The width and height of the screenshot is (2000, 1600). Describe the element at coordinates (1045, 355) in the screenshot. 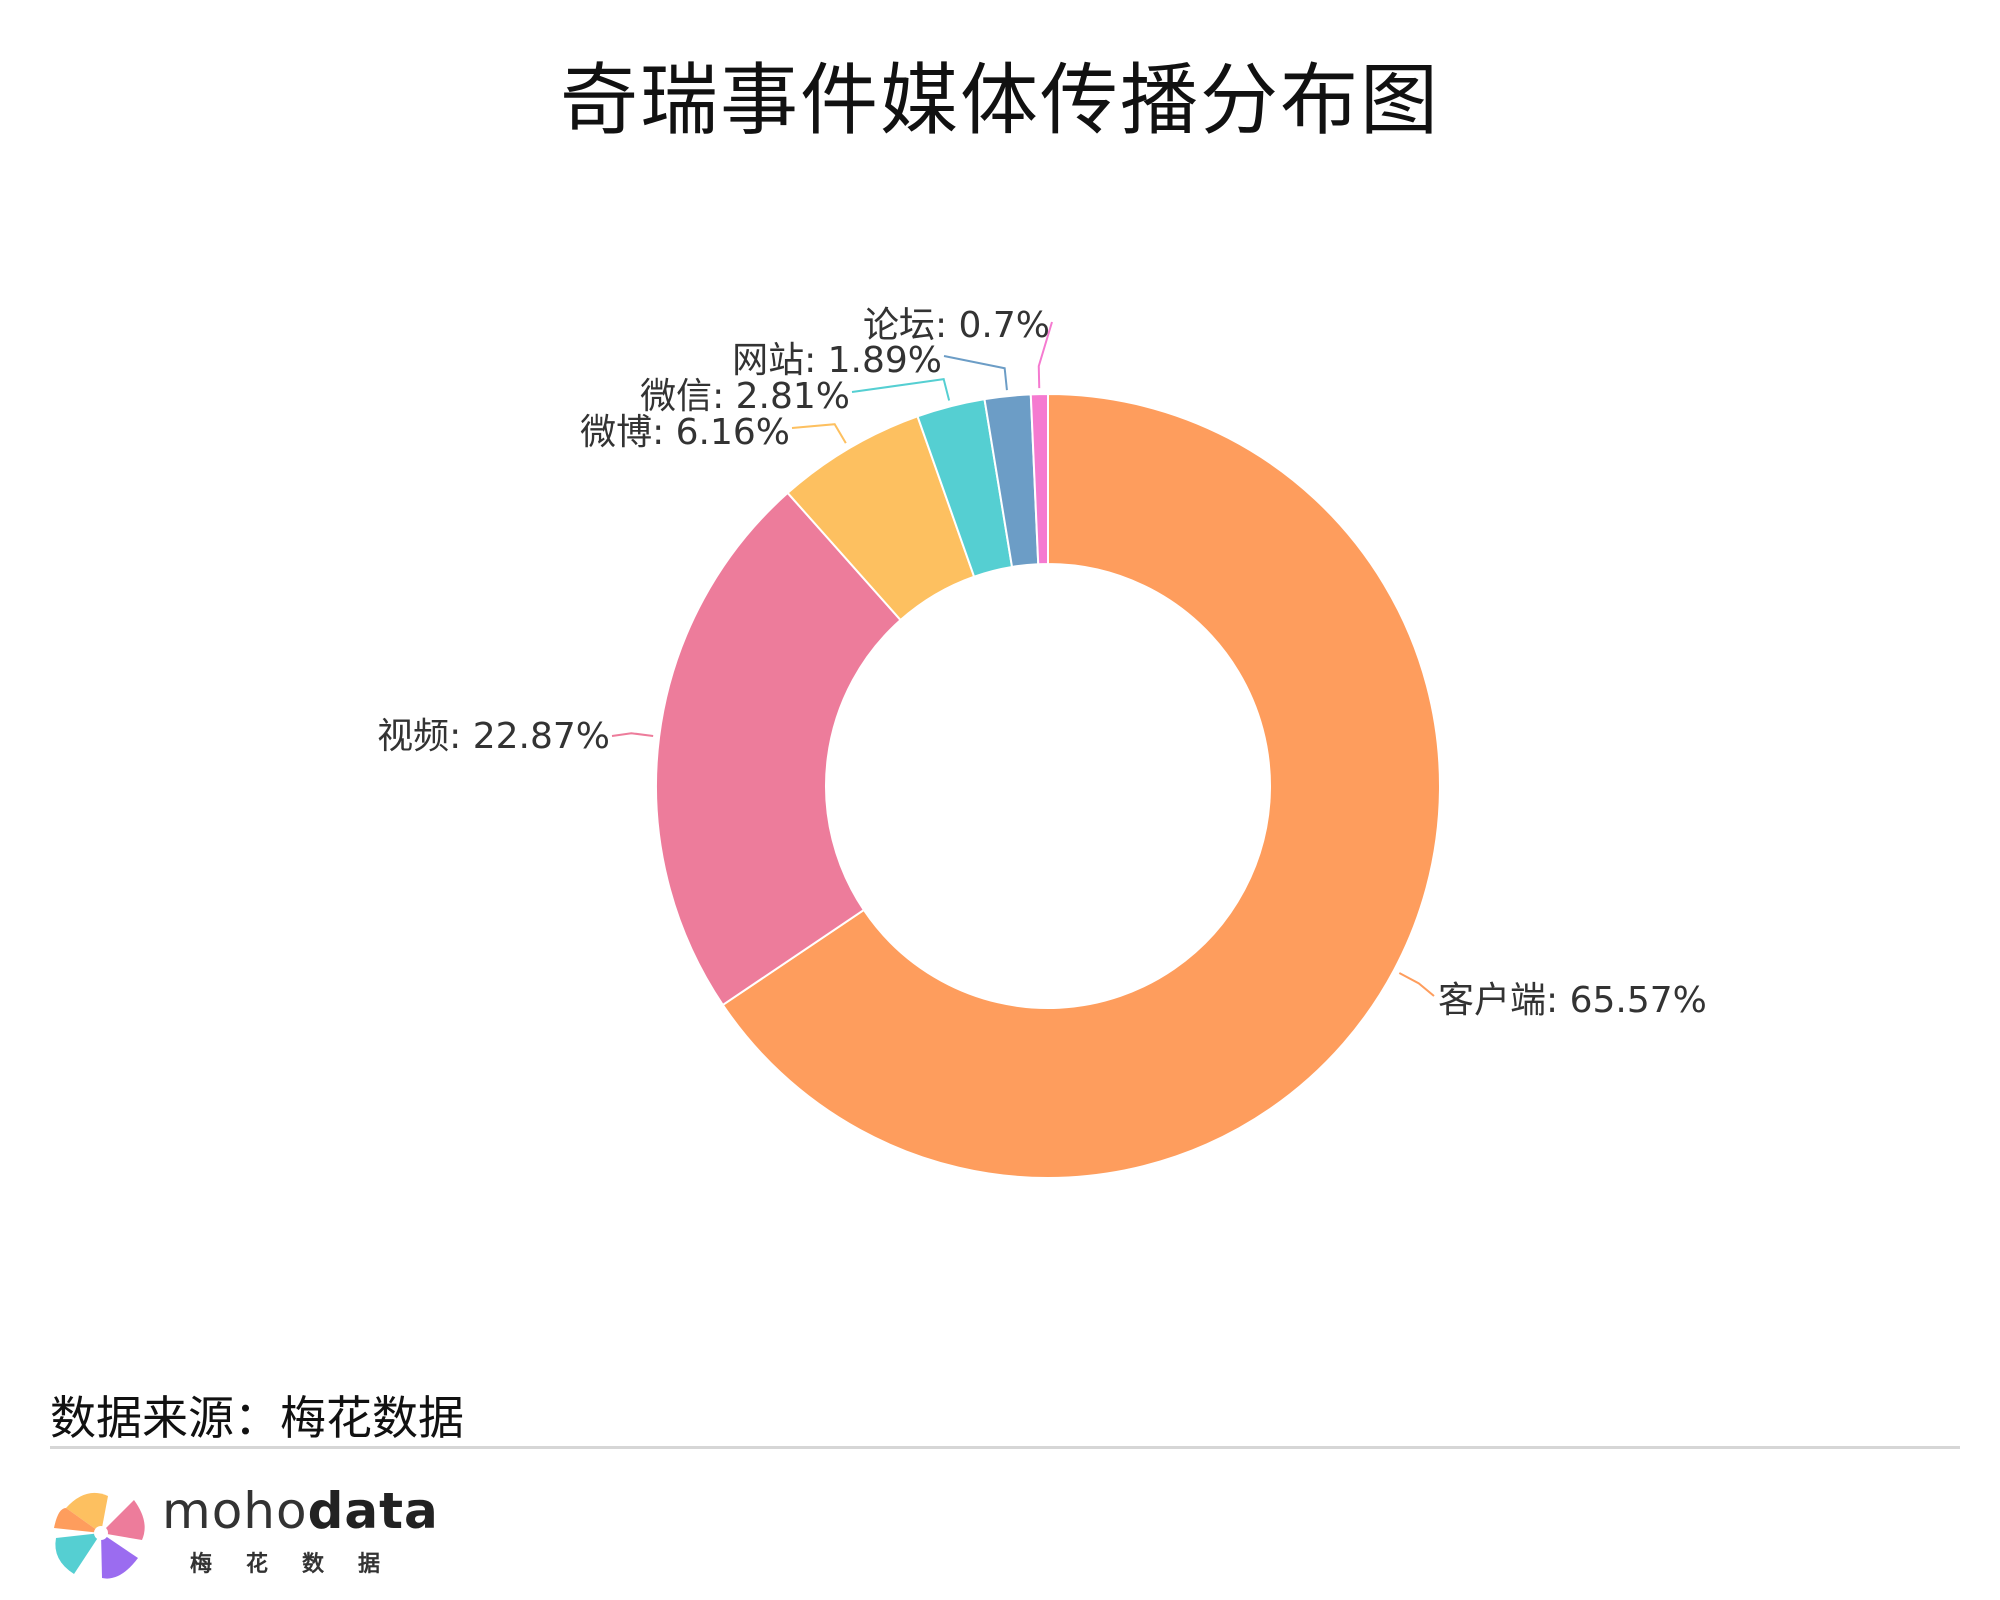

I see `leader-line-论坛` at that location.